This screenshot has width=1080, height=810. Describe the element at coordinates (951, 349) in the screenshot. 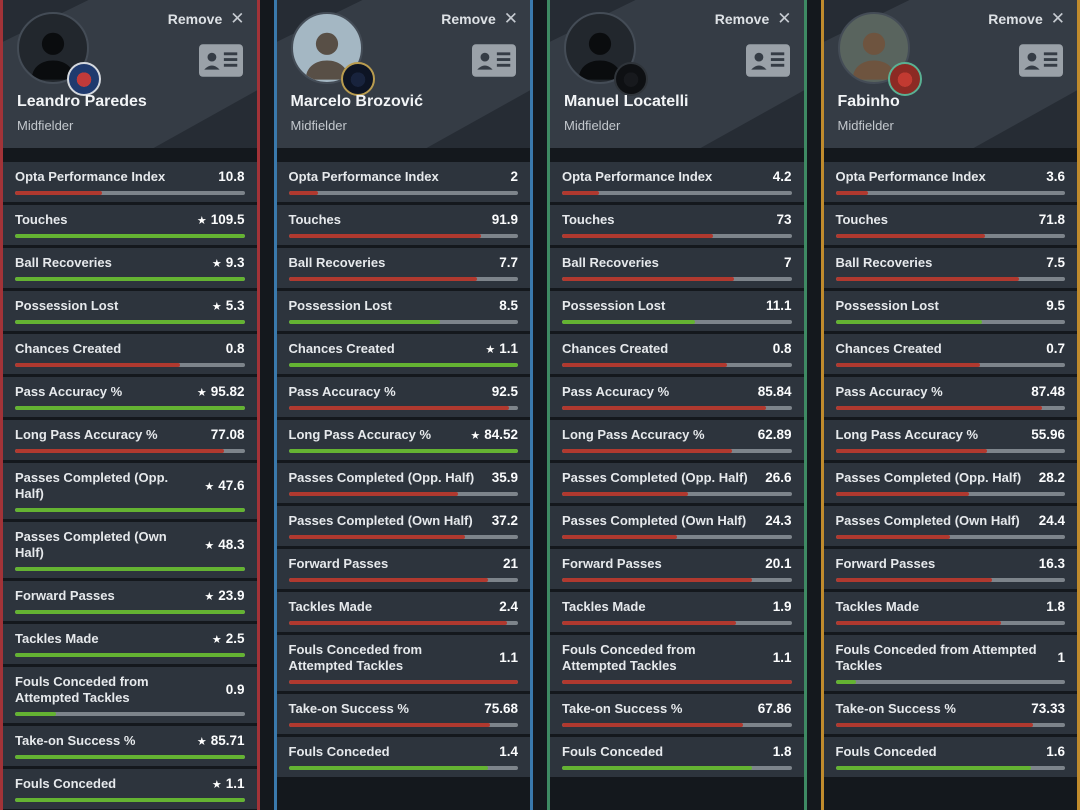

I see `stat-line: Chances Created 0.7` at that location.